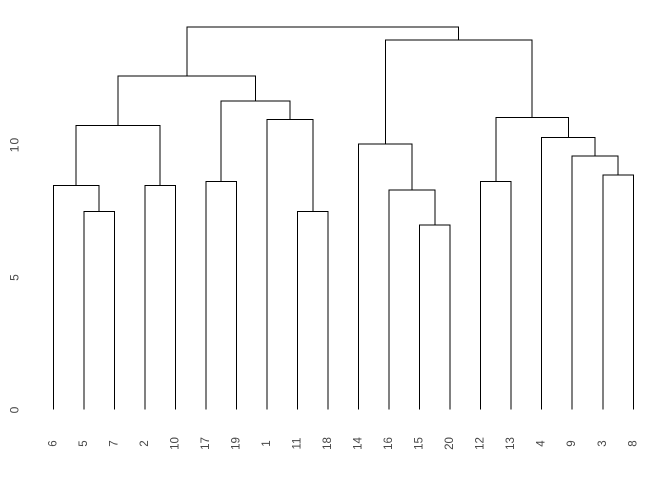 The width and height of the screenshot is (672, 480). Describe the element at coordinates (175, 443) in the screenshot. I see `leaf-label-10: 10` at that location.